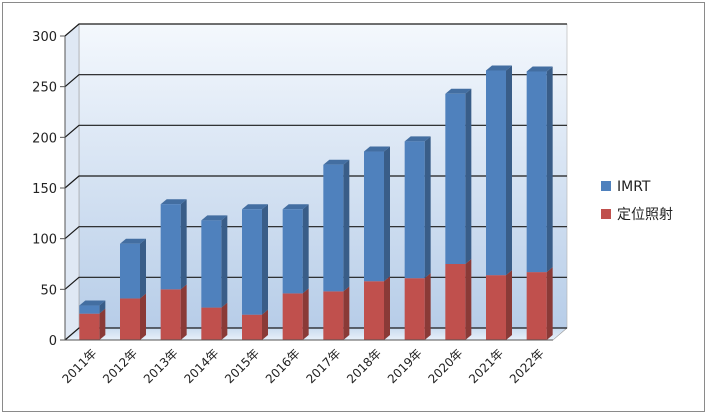 The width and height of the screenshot is (709, 416). Describe the element at coordinates (44, 240) in the screenshot. I see `y-tick-label: 100` at that location.